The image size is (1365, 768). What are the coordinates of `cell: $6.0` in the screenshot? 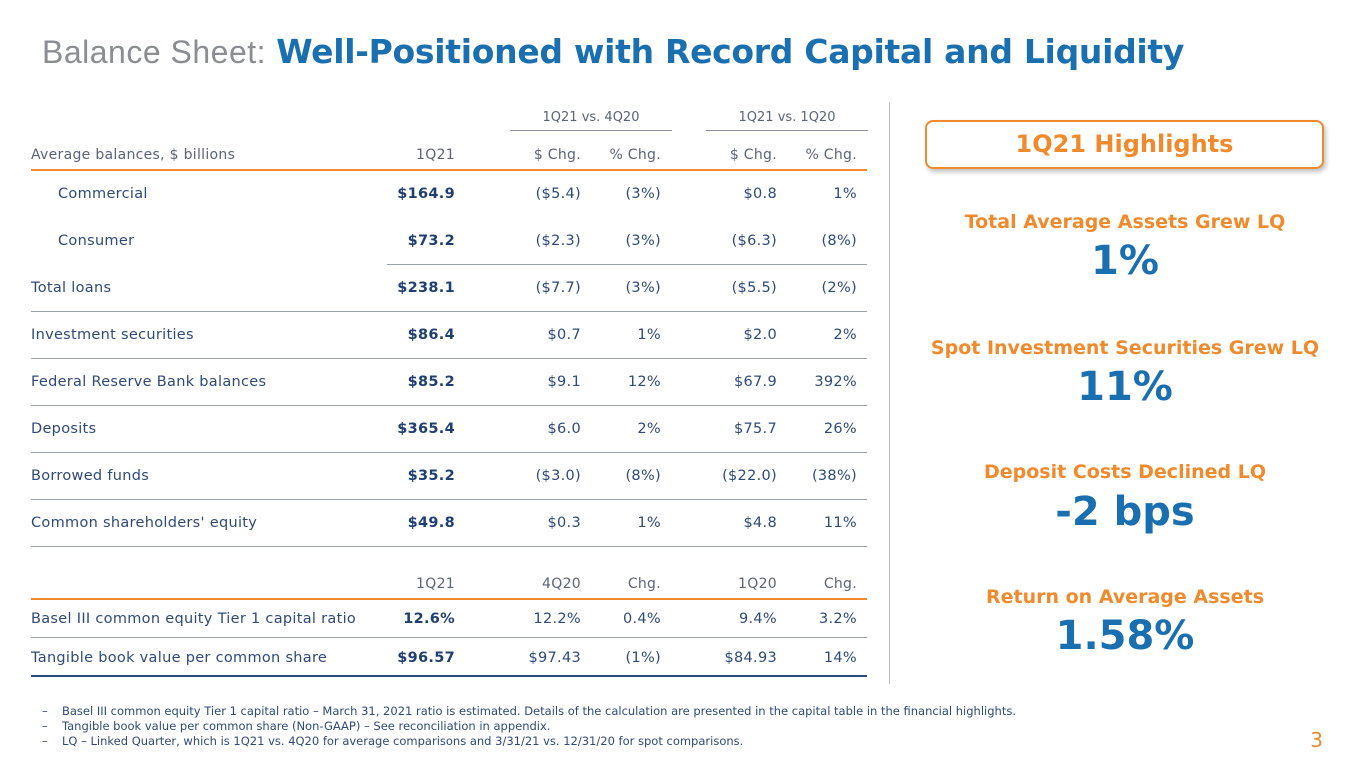 It's located at (564, 429).